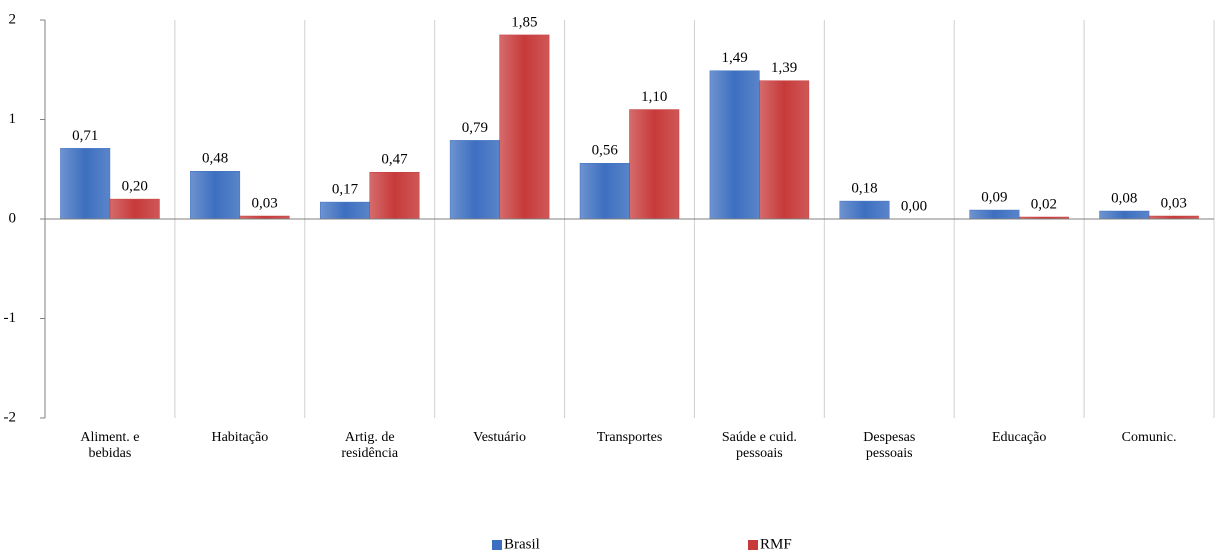 This screenshot has width=1218, height=553. What do you see at coordinates (135, 187) in the screenshot?
I see `value-label: 0,20` at bounding box center [135, 187].